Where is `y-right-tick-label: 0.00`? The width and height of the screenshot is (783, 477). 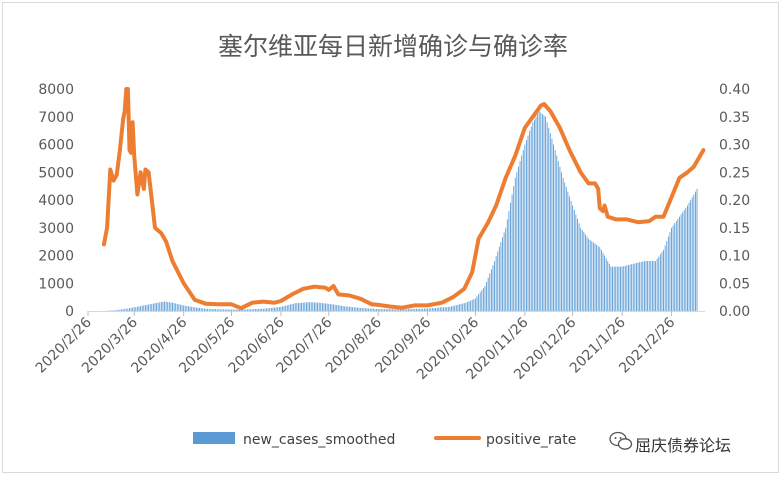
y-right-tick-label: 0.00 is located at coordinates (734, 312).